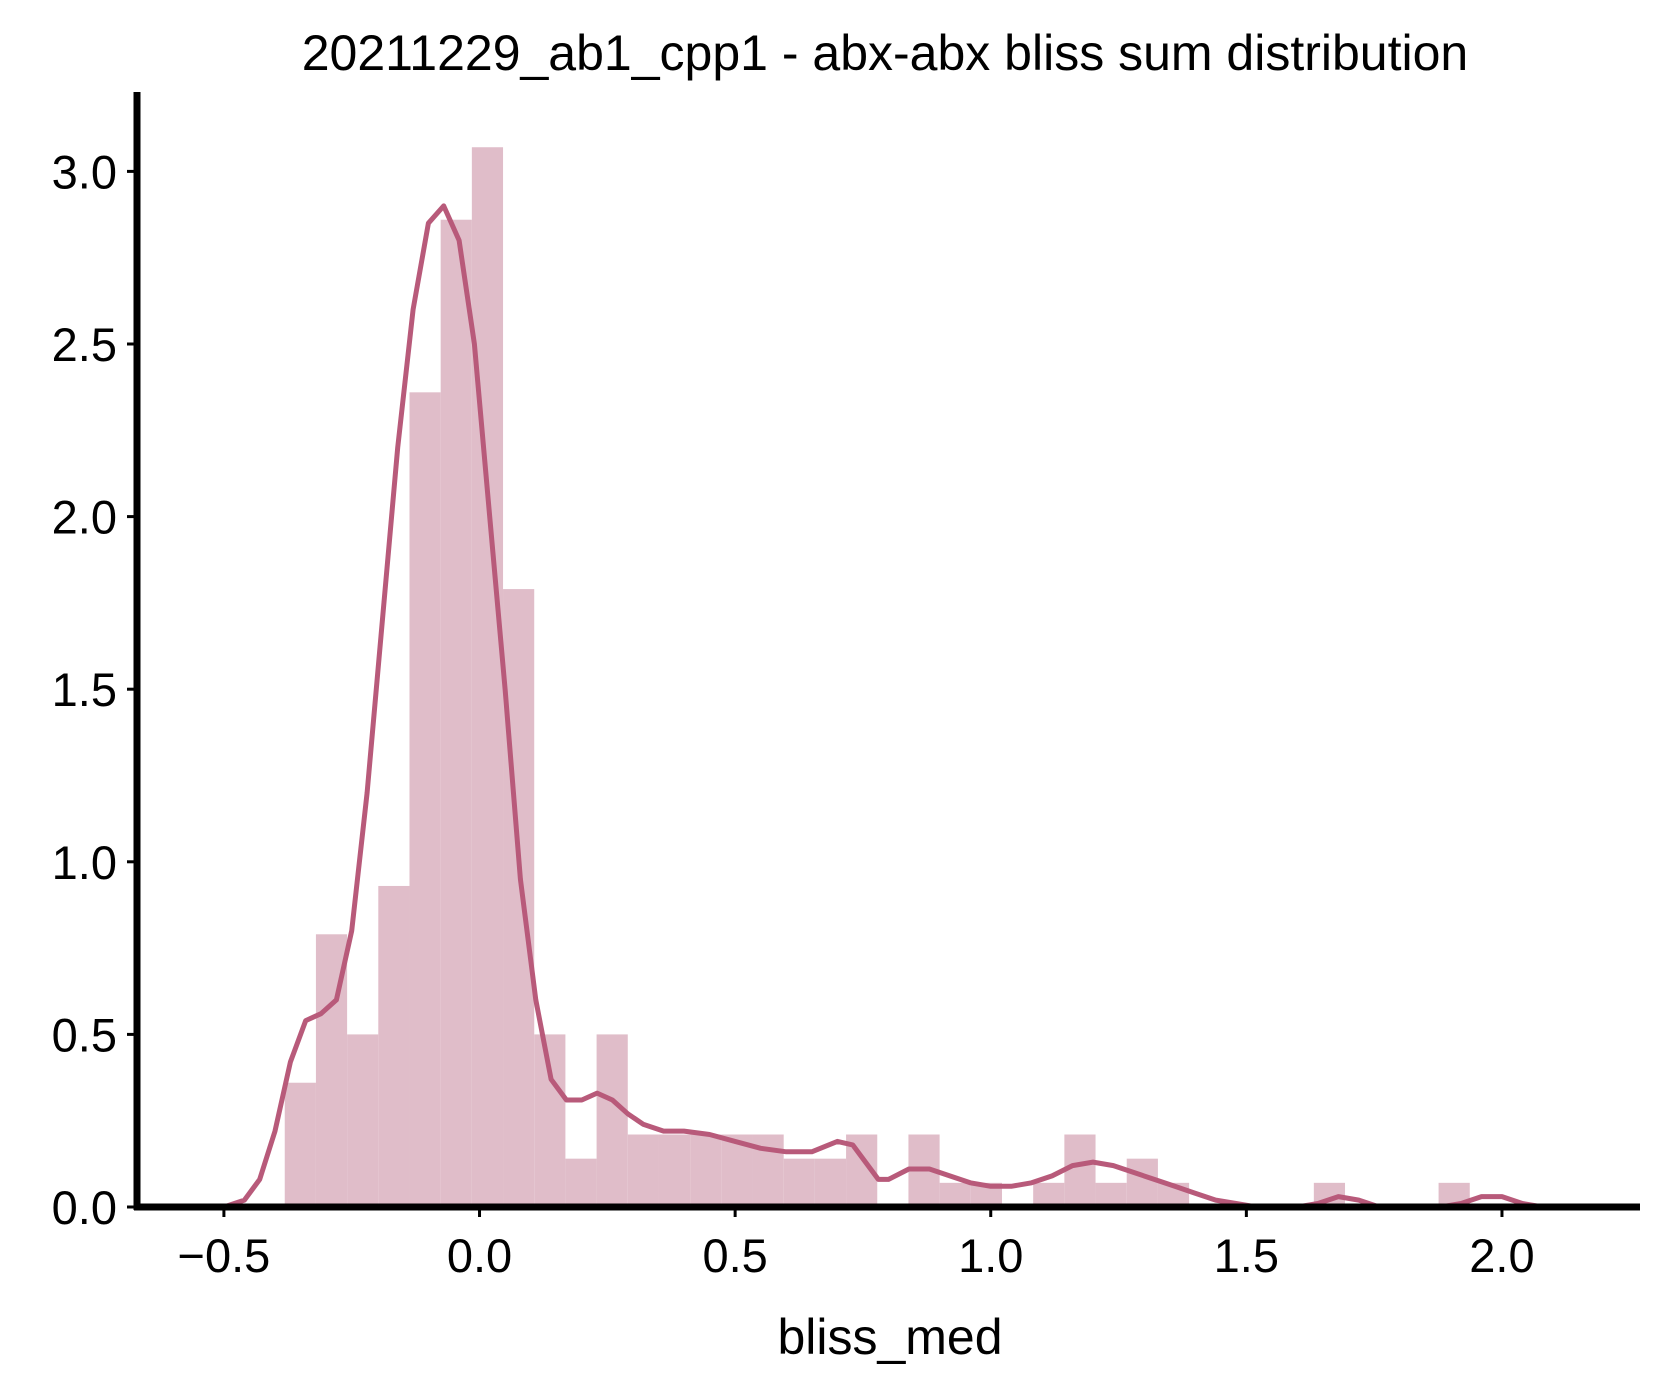 The width and height of the screenshot is (1658, 1389). What do you see at coordinates (84, 1034) in the screenshot?
I see `y-tick-label: 0.5` at bounding box center [84, 1034].